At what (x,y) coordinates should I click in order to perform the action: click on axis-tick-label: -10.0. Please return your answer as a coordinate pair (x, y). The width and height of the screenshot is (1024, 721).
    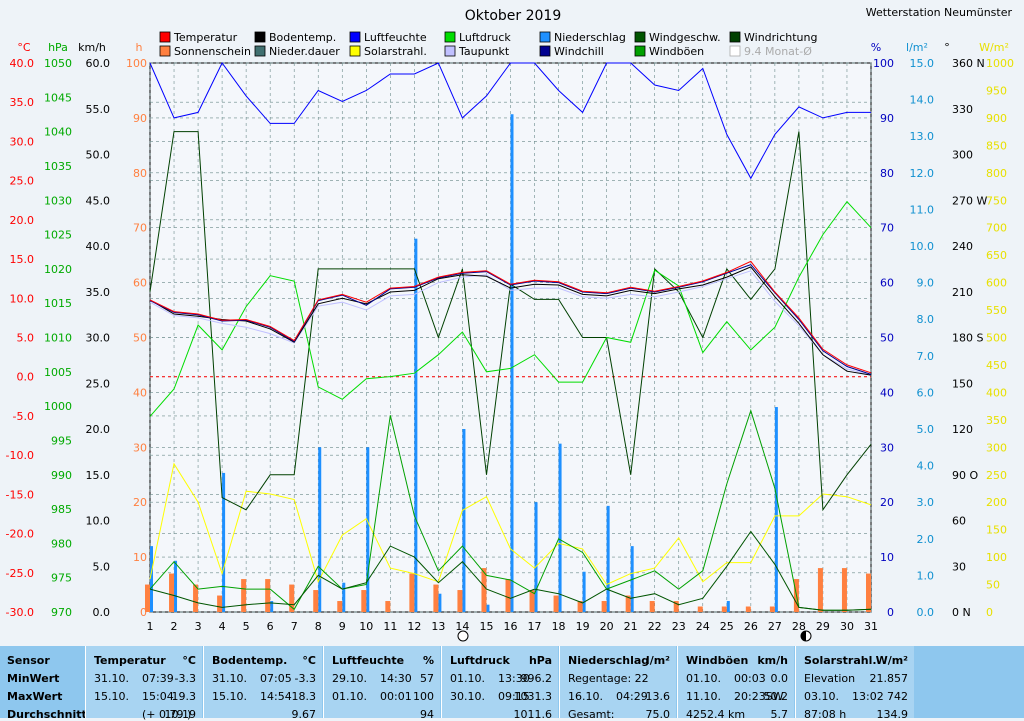
    Looking at the image, I should click on (20, 455).